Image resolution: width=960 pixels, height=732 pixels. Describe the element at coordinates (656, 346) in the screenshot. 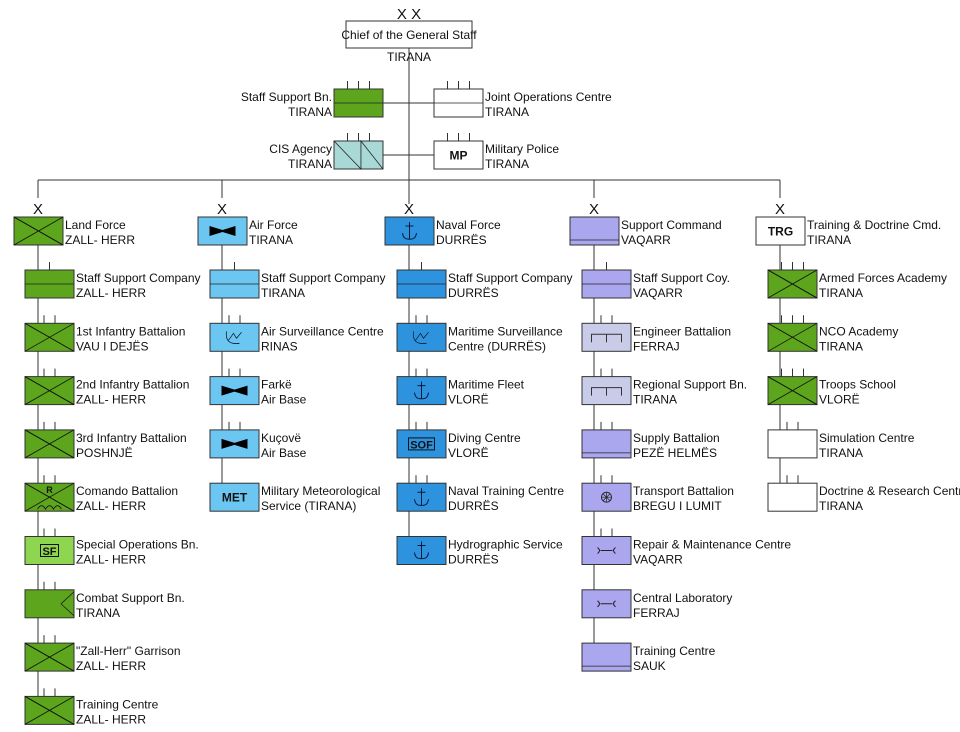

I see `unit-location: FERRAJ` at that location.